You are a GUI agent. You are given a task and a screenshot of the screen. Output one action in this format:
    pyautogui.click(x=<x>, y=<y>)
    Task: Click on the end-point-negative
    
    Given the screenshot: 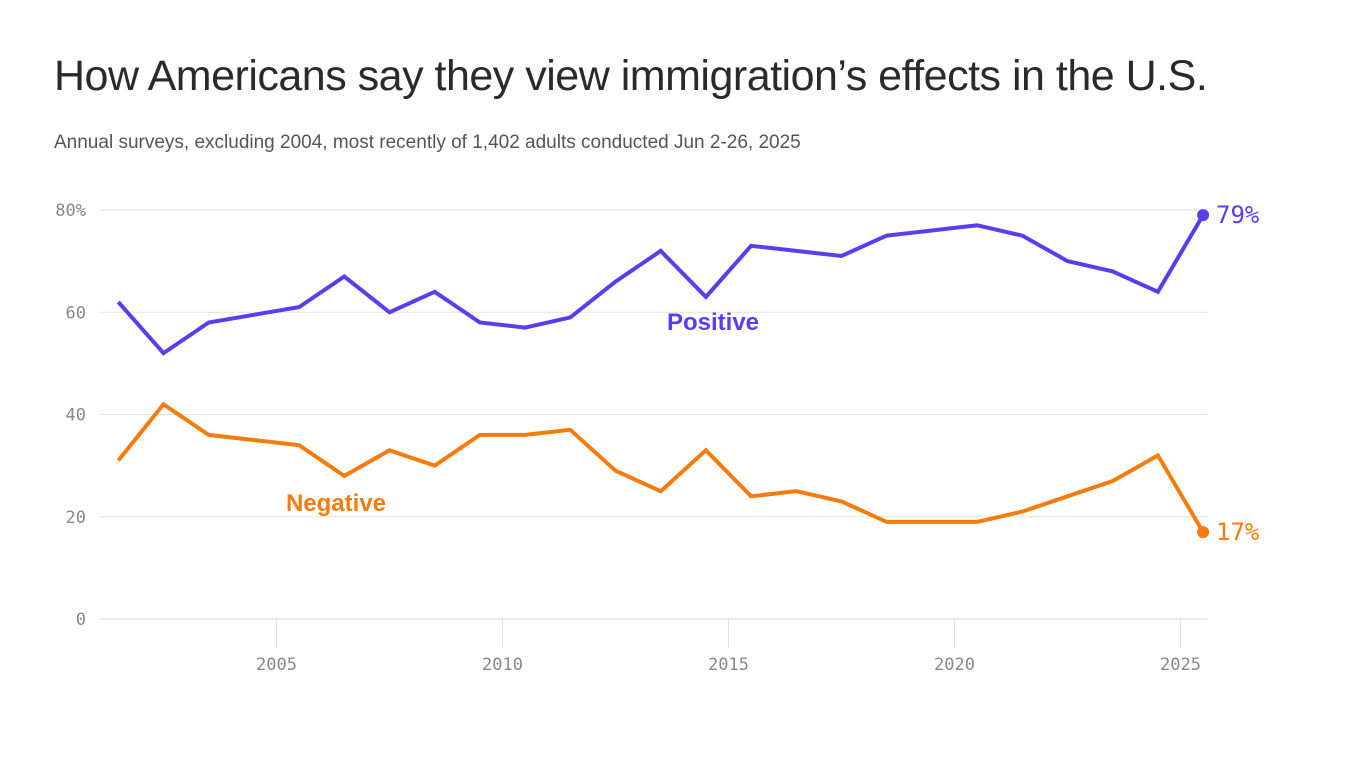 What is the action you would take?
    pyautogui.click(x=1203, y=532)
    